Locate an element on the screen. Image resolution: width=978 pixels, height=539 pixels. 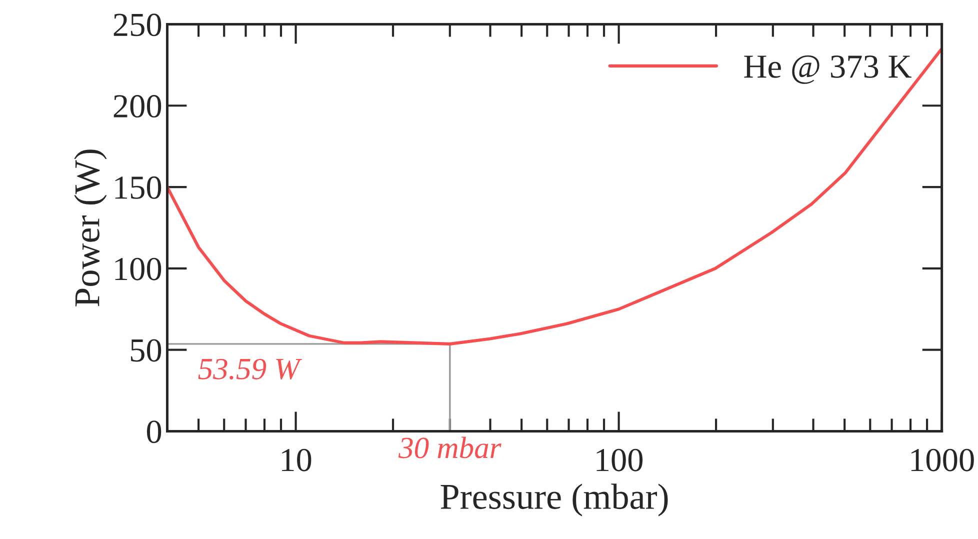
ref-line-label: 30 mbar is located at coordinates (450, 447).